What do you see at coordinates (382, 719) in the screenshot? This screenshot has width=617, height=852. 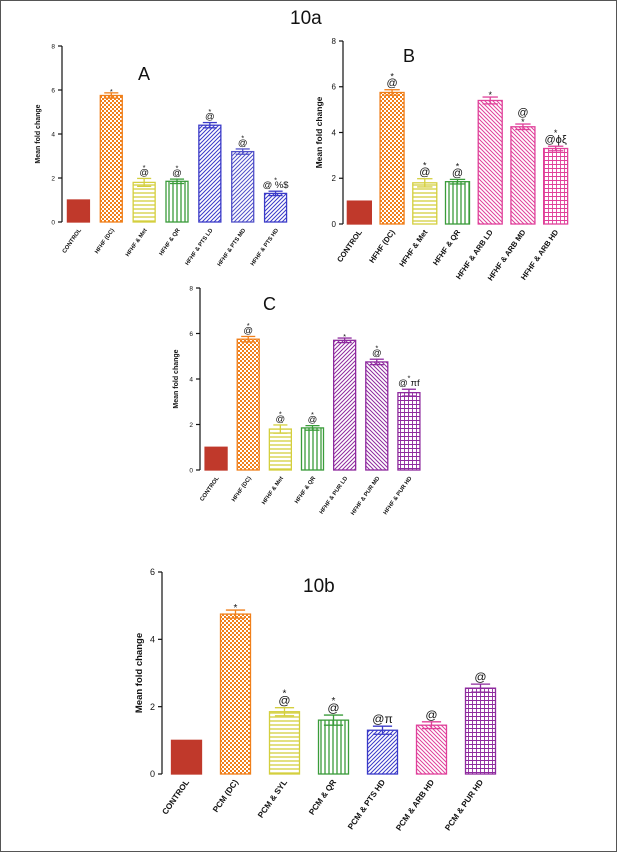 I see `significance-mark: @π` at bounding box center [382, 719].